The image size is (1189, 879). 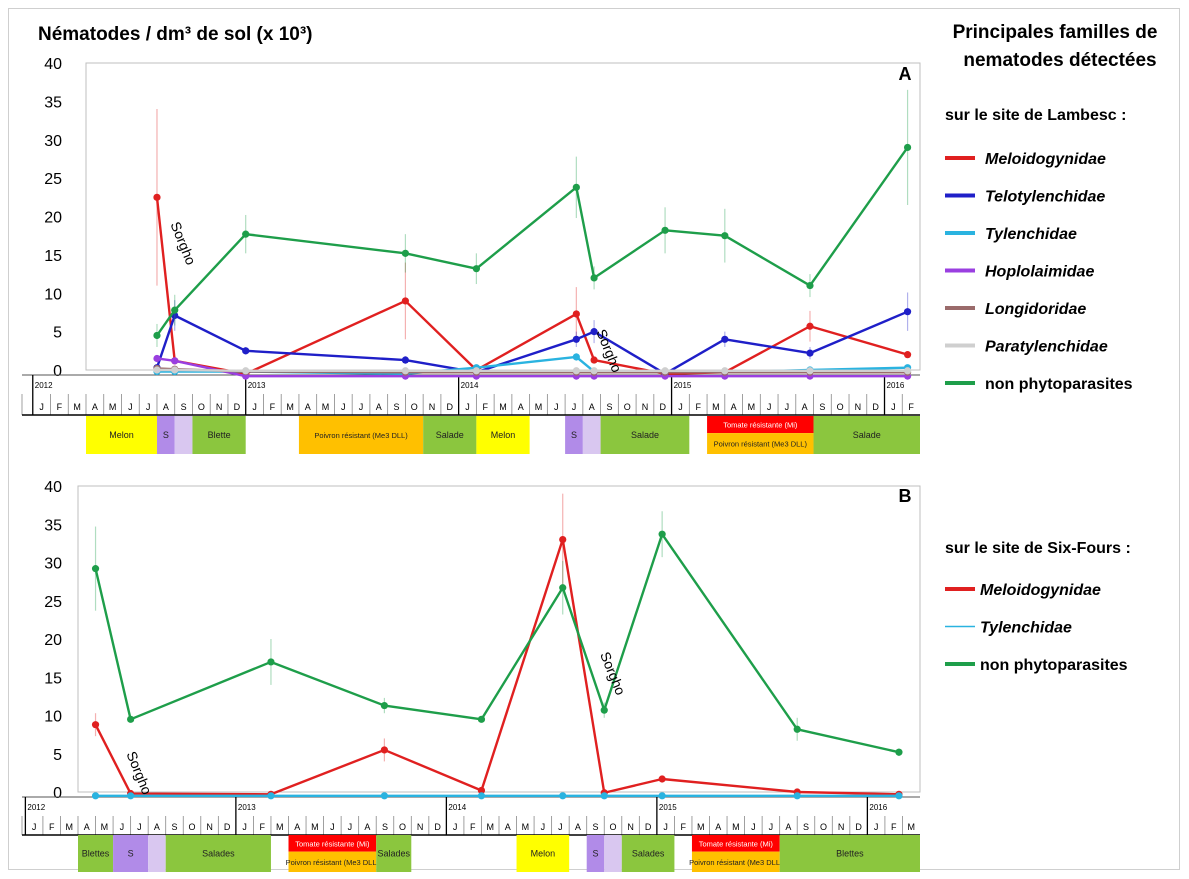 I want to click on legend-label: non phytoparasites, so click(x=1054, y=665).